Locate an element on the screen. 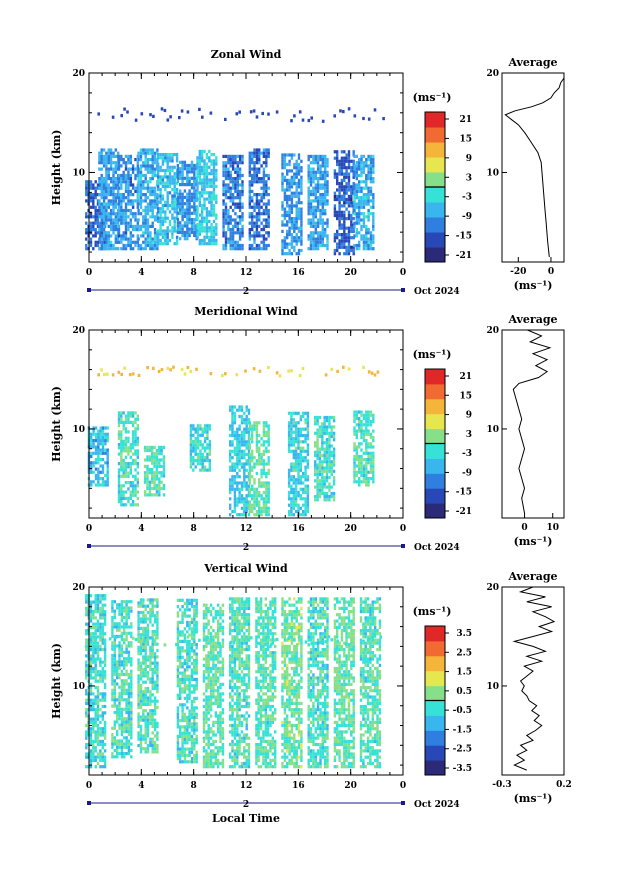  colorbar-tick-label: -9 is located at coordinates (467, 217).